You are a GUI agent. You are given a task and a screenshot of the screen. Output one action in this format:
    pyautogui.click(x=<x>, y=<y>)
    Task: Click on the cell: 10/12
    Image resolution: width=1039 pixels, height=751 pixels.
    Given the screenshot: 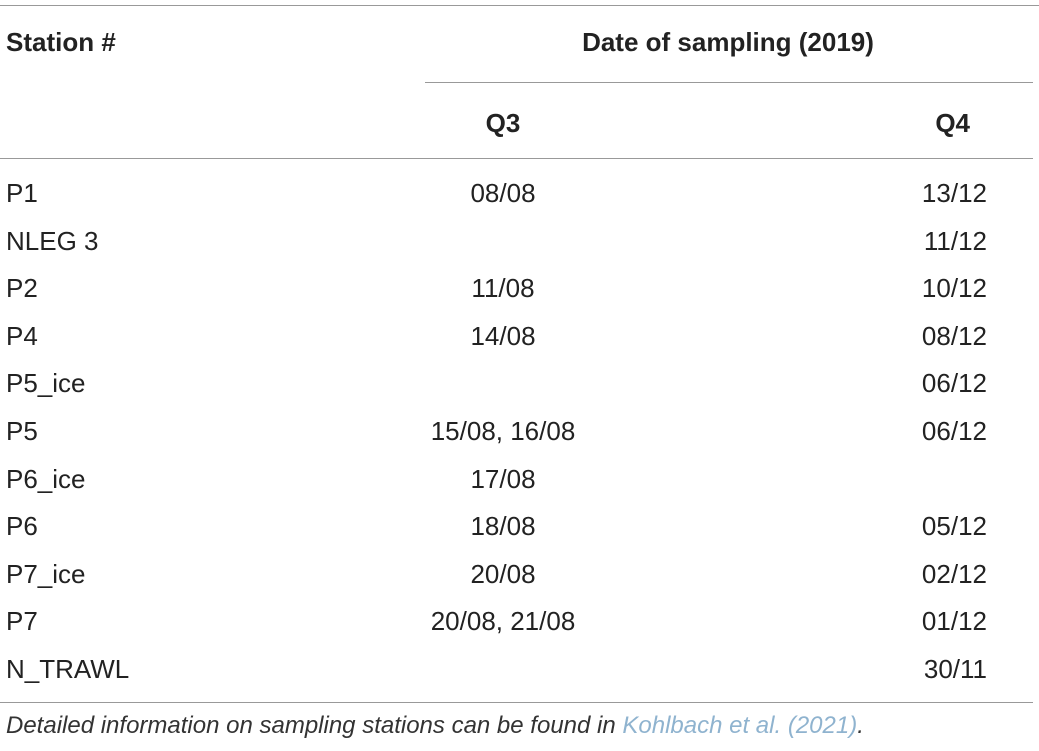 What is the action you would take?
    pyautogui.click(x=954, y=288)
    